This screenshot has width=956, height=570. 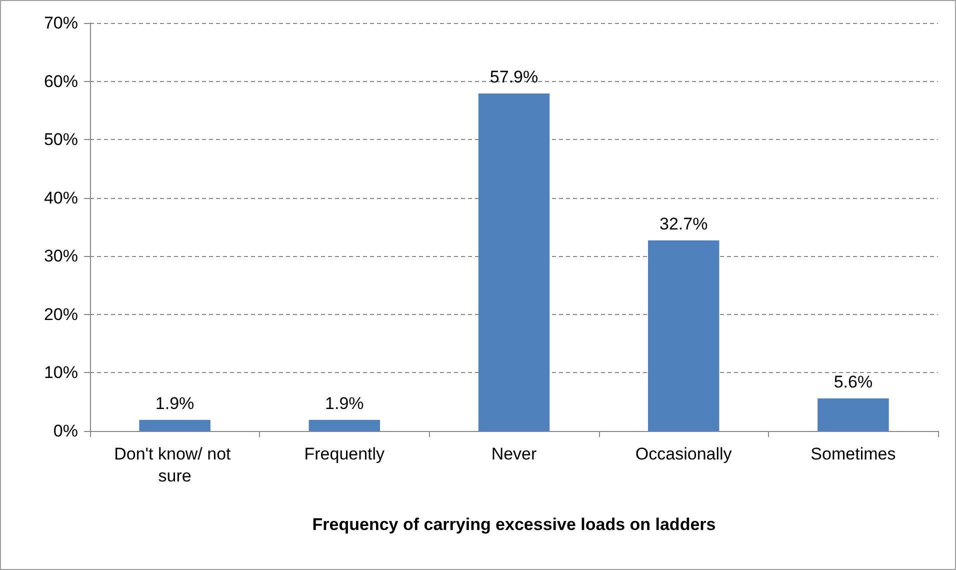 I want to click on y-tick-label: 40%, so click(x=61, y=198).